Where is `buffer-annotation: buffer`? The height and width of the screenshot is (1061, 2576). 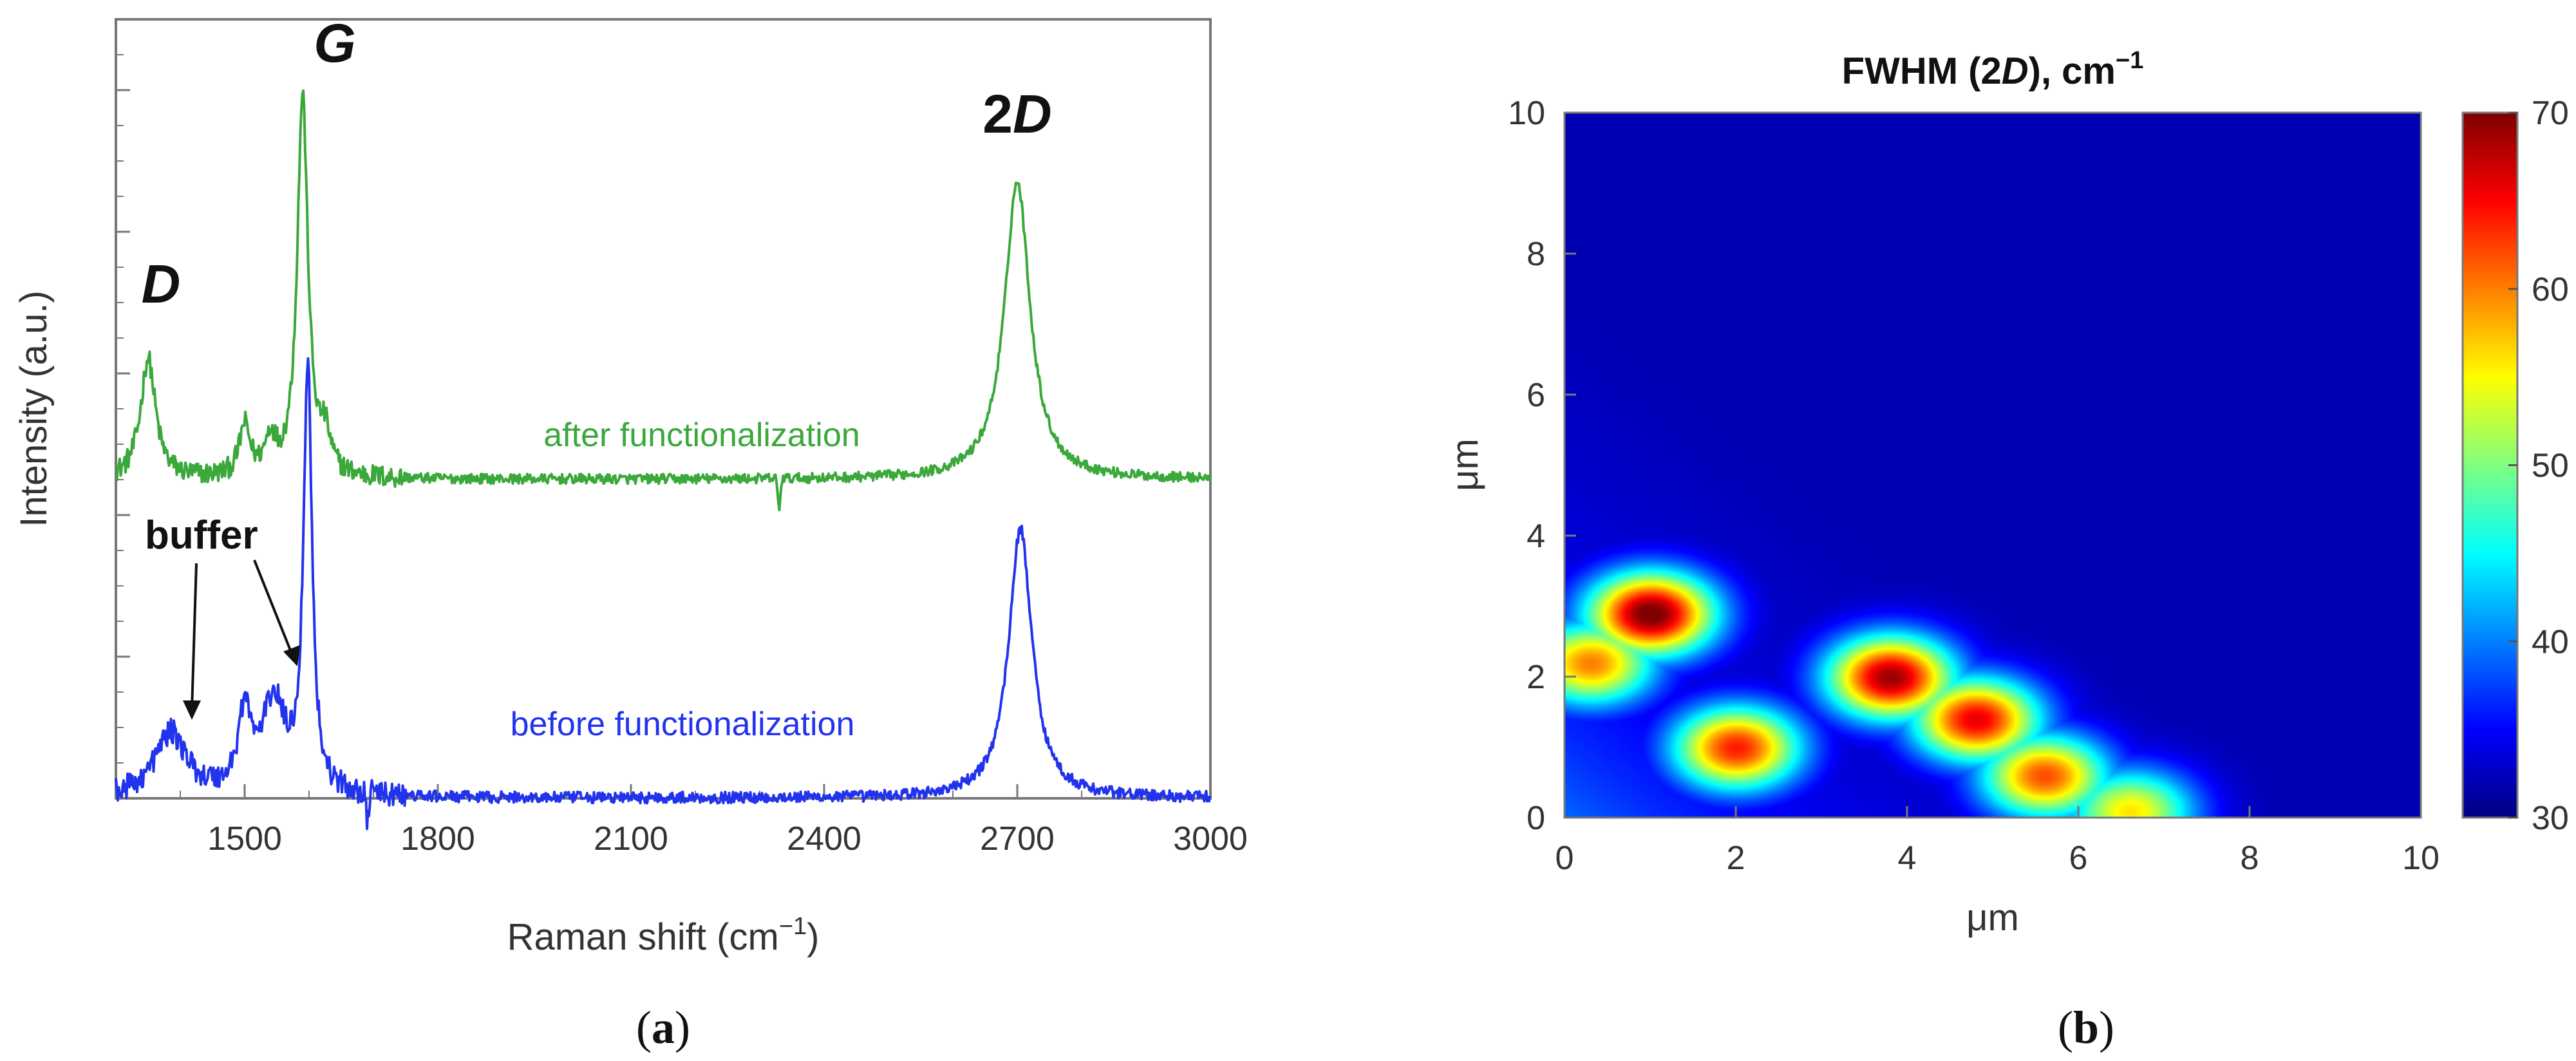 buffer-annotation: buffer is located at coordinates (201, 535).